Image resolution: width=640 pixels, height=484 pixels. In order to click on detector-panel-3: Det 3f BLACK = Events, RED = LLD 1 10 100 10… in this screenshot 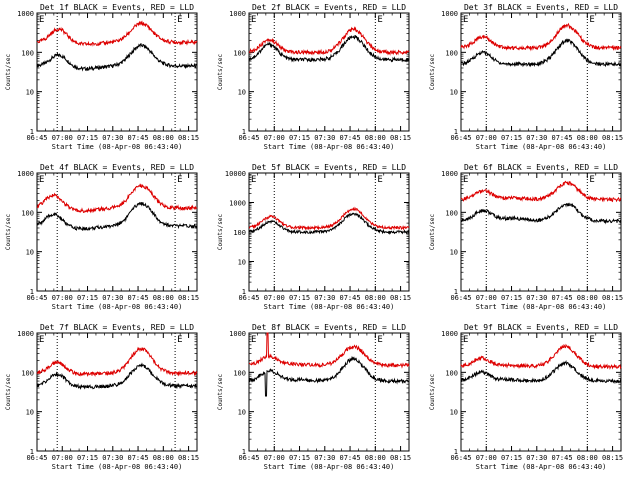, I will do `click(526, 77)`.